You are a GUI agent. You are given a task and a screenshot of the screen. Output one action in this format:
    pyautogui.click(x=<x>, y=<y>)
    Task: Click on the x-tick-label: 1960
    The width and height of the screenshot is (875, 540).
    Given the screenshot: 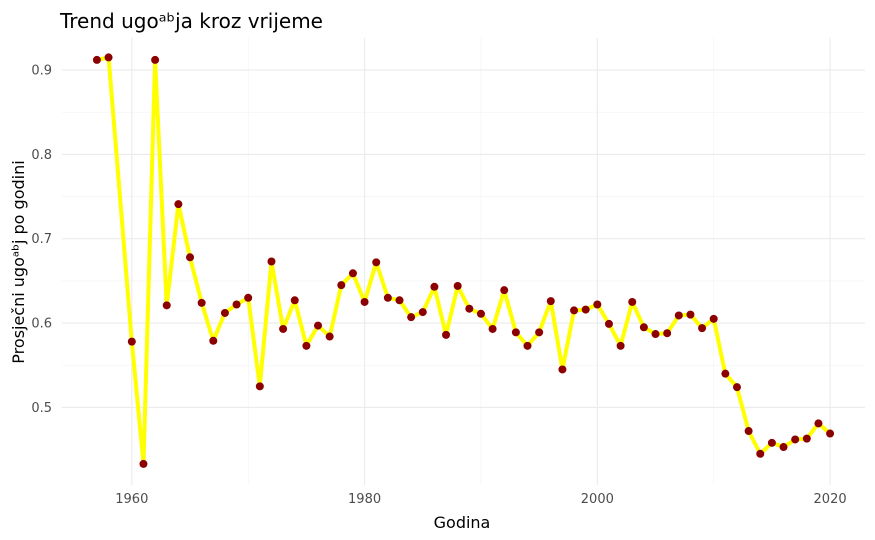 What is the action you would take?
    pyautogui.click(x=131, y=499)
    